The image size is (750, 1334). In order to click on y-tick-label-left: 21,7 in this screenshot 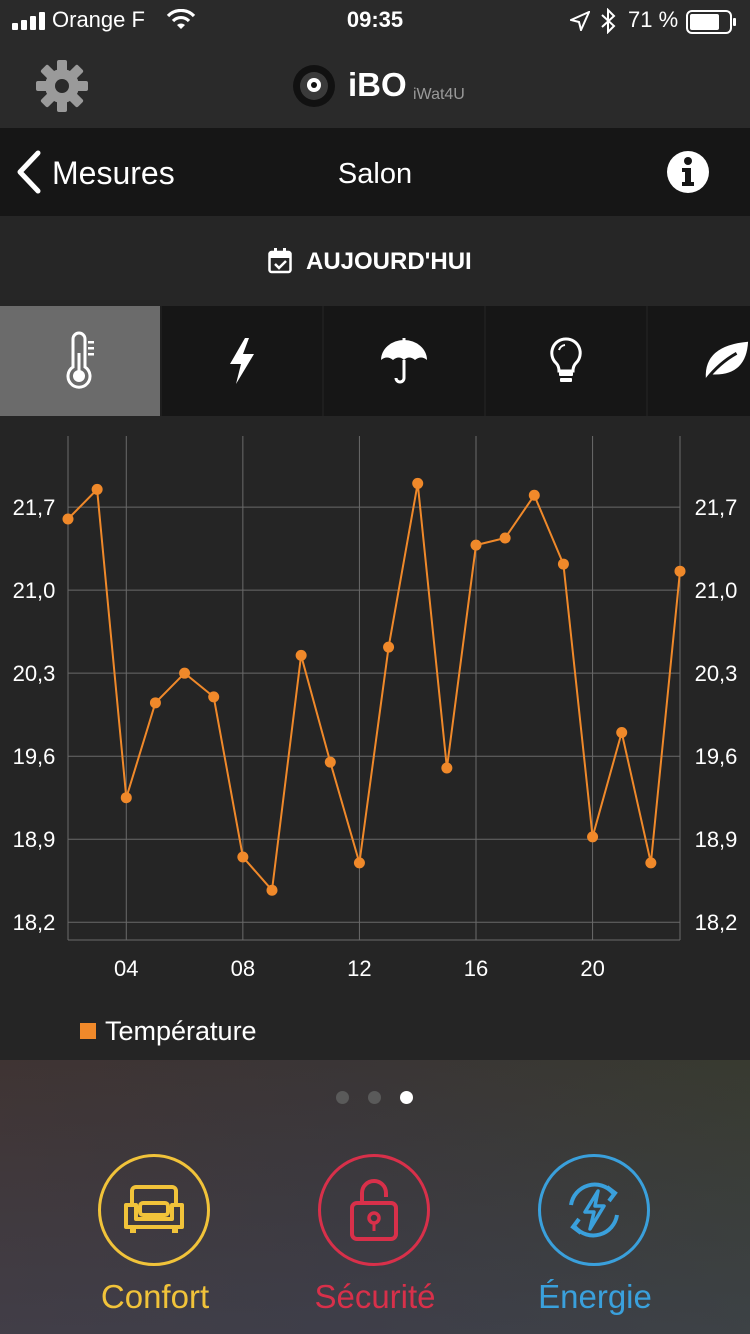, I will do `click(34, 507)`.